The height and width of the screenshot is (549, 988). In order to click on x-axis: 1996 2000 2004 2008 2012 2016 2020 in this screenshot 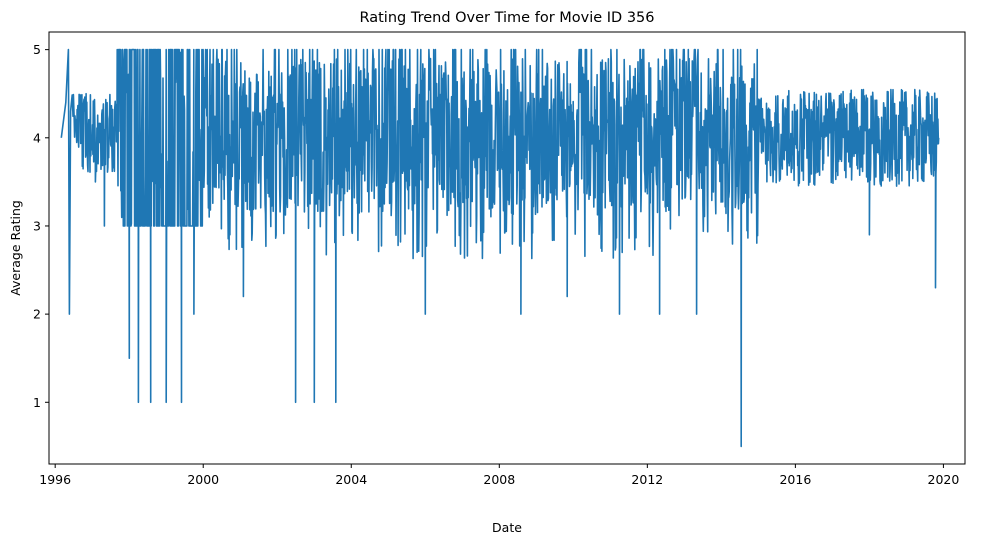, I will do `click(499, 475)`.